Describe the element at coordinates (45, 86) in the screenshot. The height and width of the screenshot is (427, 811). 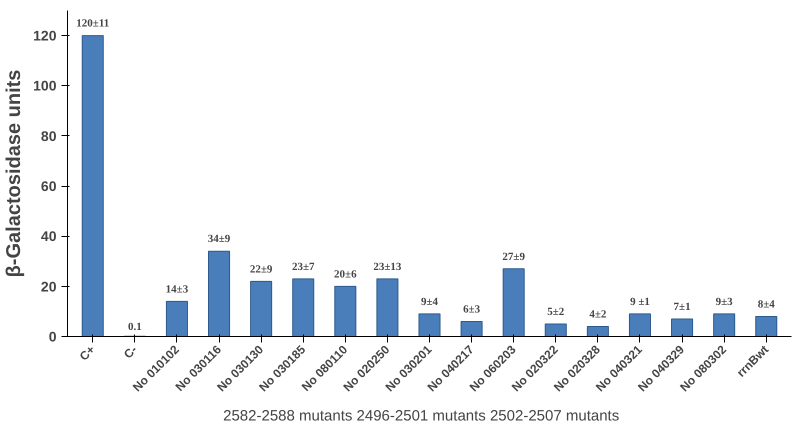
I see `y-tick-label: 100` at that location.